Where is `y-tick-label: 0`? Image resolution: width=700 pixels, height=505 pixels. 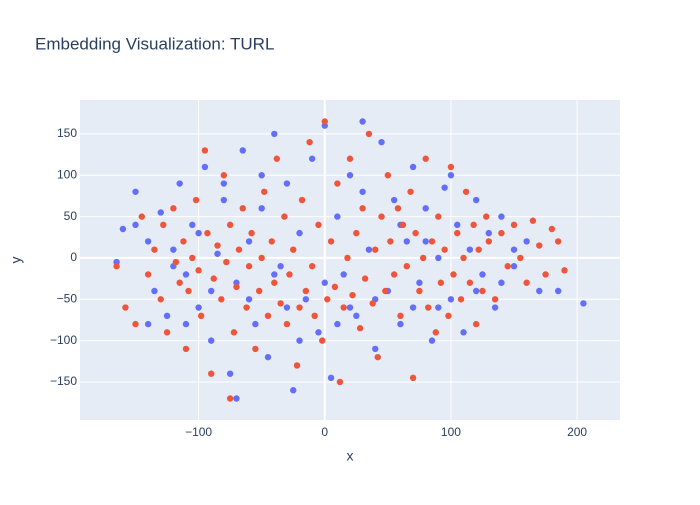 y-tick-label: 0 is located at coordinates (73, 257).